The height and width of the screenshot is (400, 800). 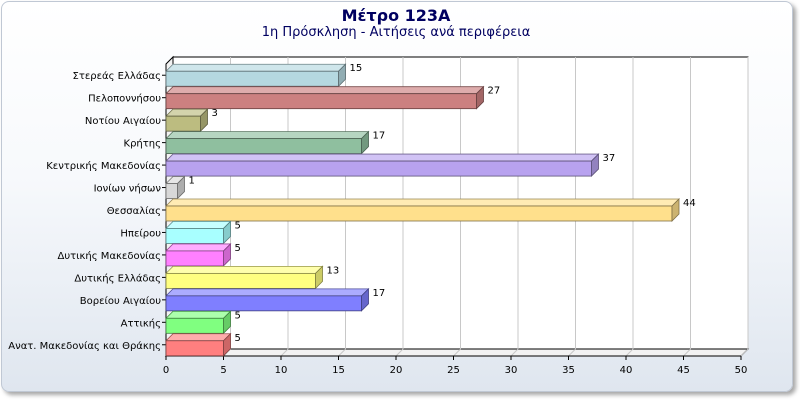 I want to click on x-tick-label: 30, so click(x=511, y=370).